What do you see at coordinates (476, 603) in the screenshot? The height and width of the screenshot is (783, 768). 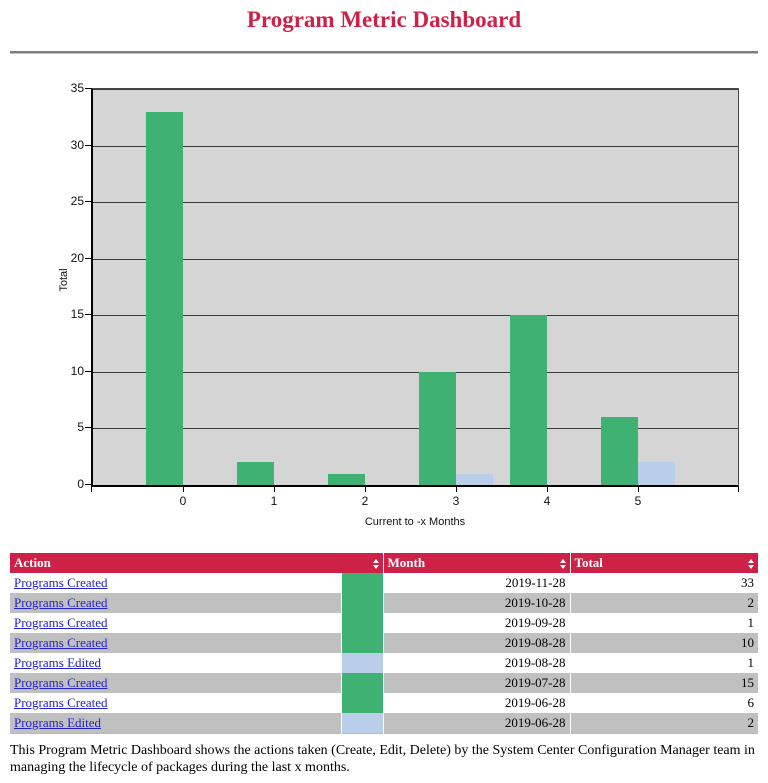 I see `month-cell: 2019-10-28` at bounding box center [476, 603].